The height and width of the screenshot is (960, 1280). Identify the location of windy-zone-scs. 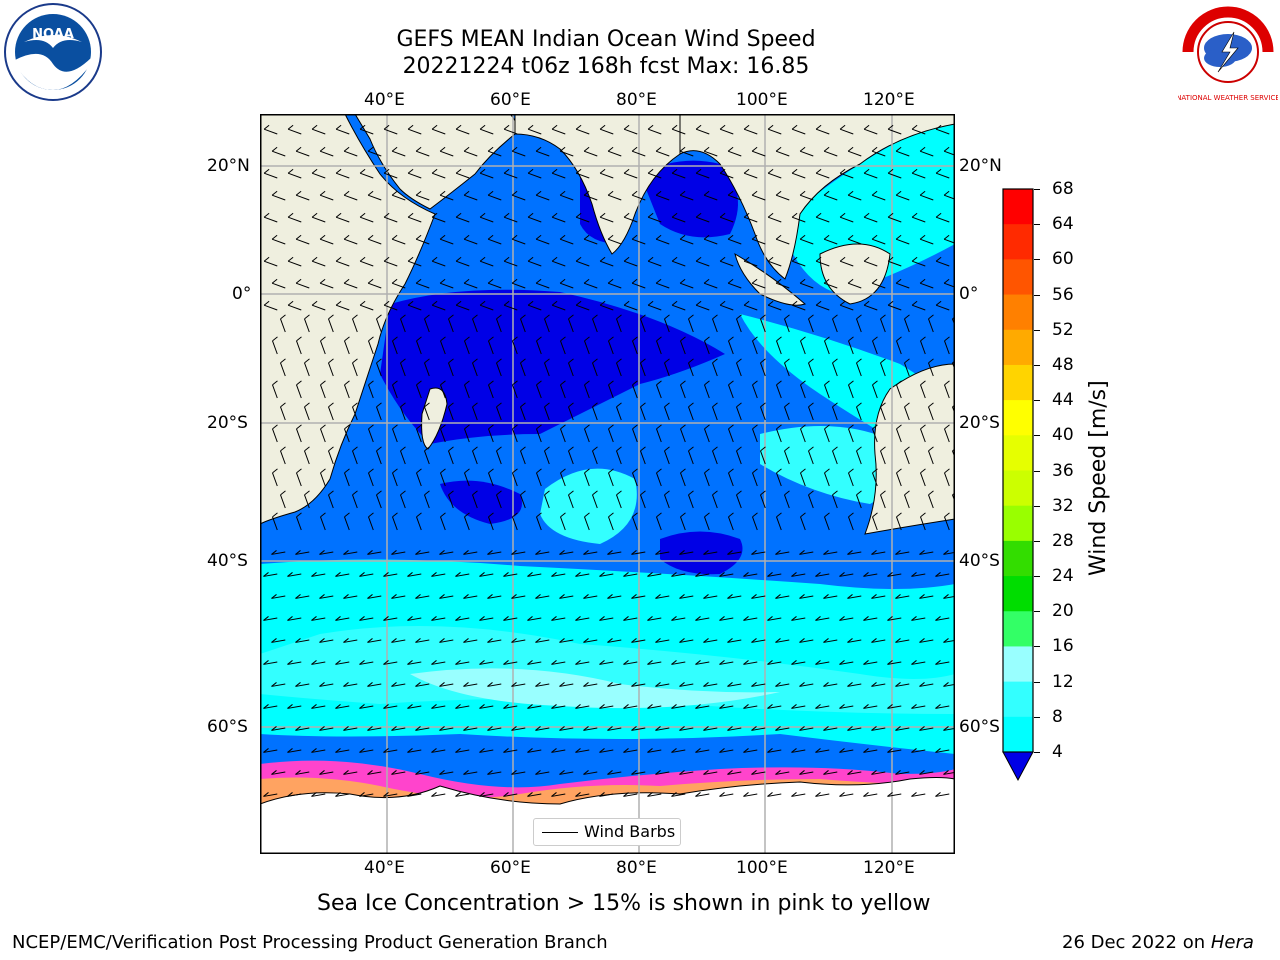
(867, 204).